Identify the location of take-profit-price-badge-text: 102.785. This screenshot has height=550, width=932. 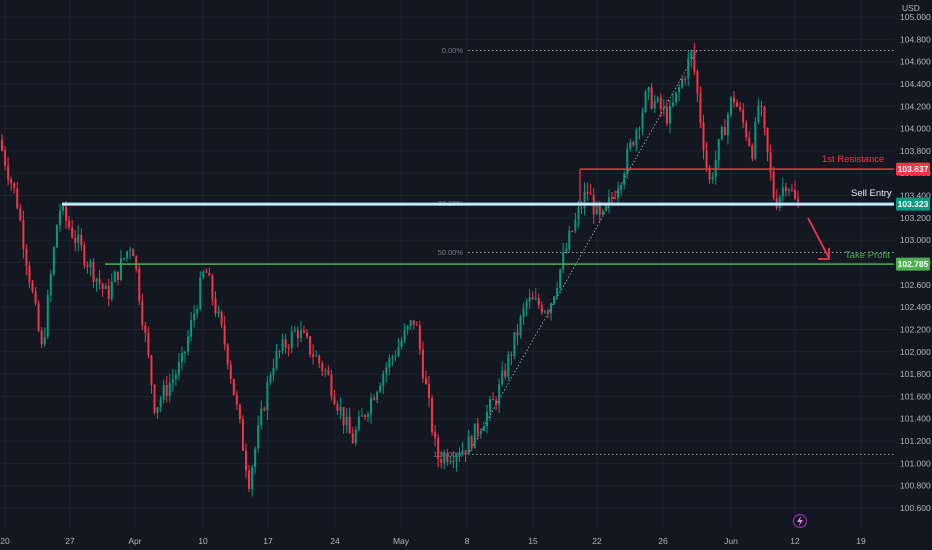
(913, 264).